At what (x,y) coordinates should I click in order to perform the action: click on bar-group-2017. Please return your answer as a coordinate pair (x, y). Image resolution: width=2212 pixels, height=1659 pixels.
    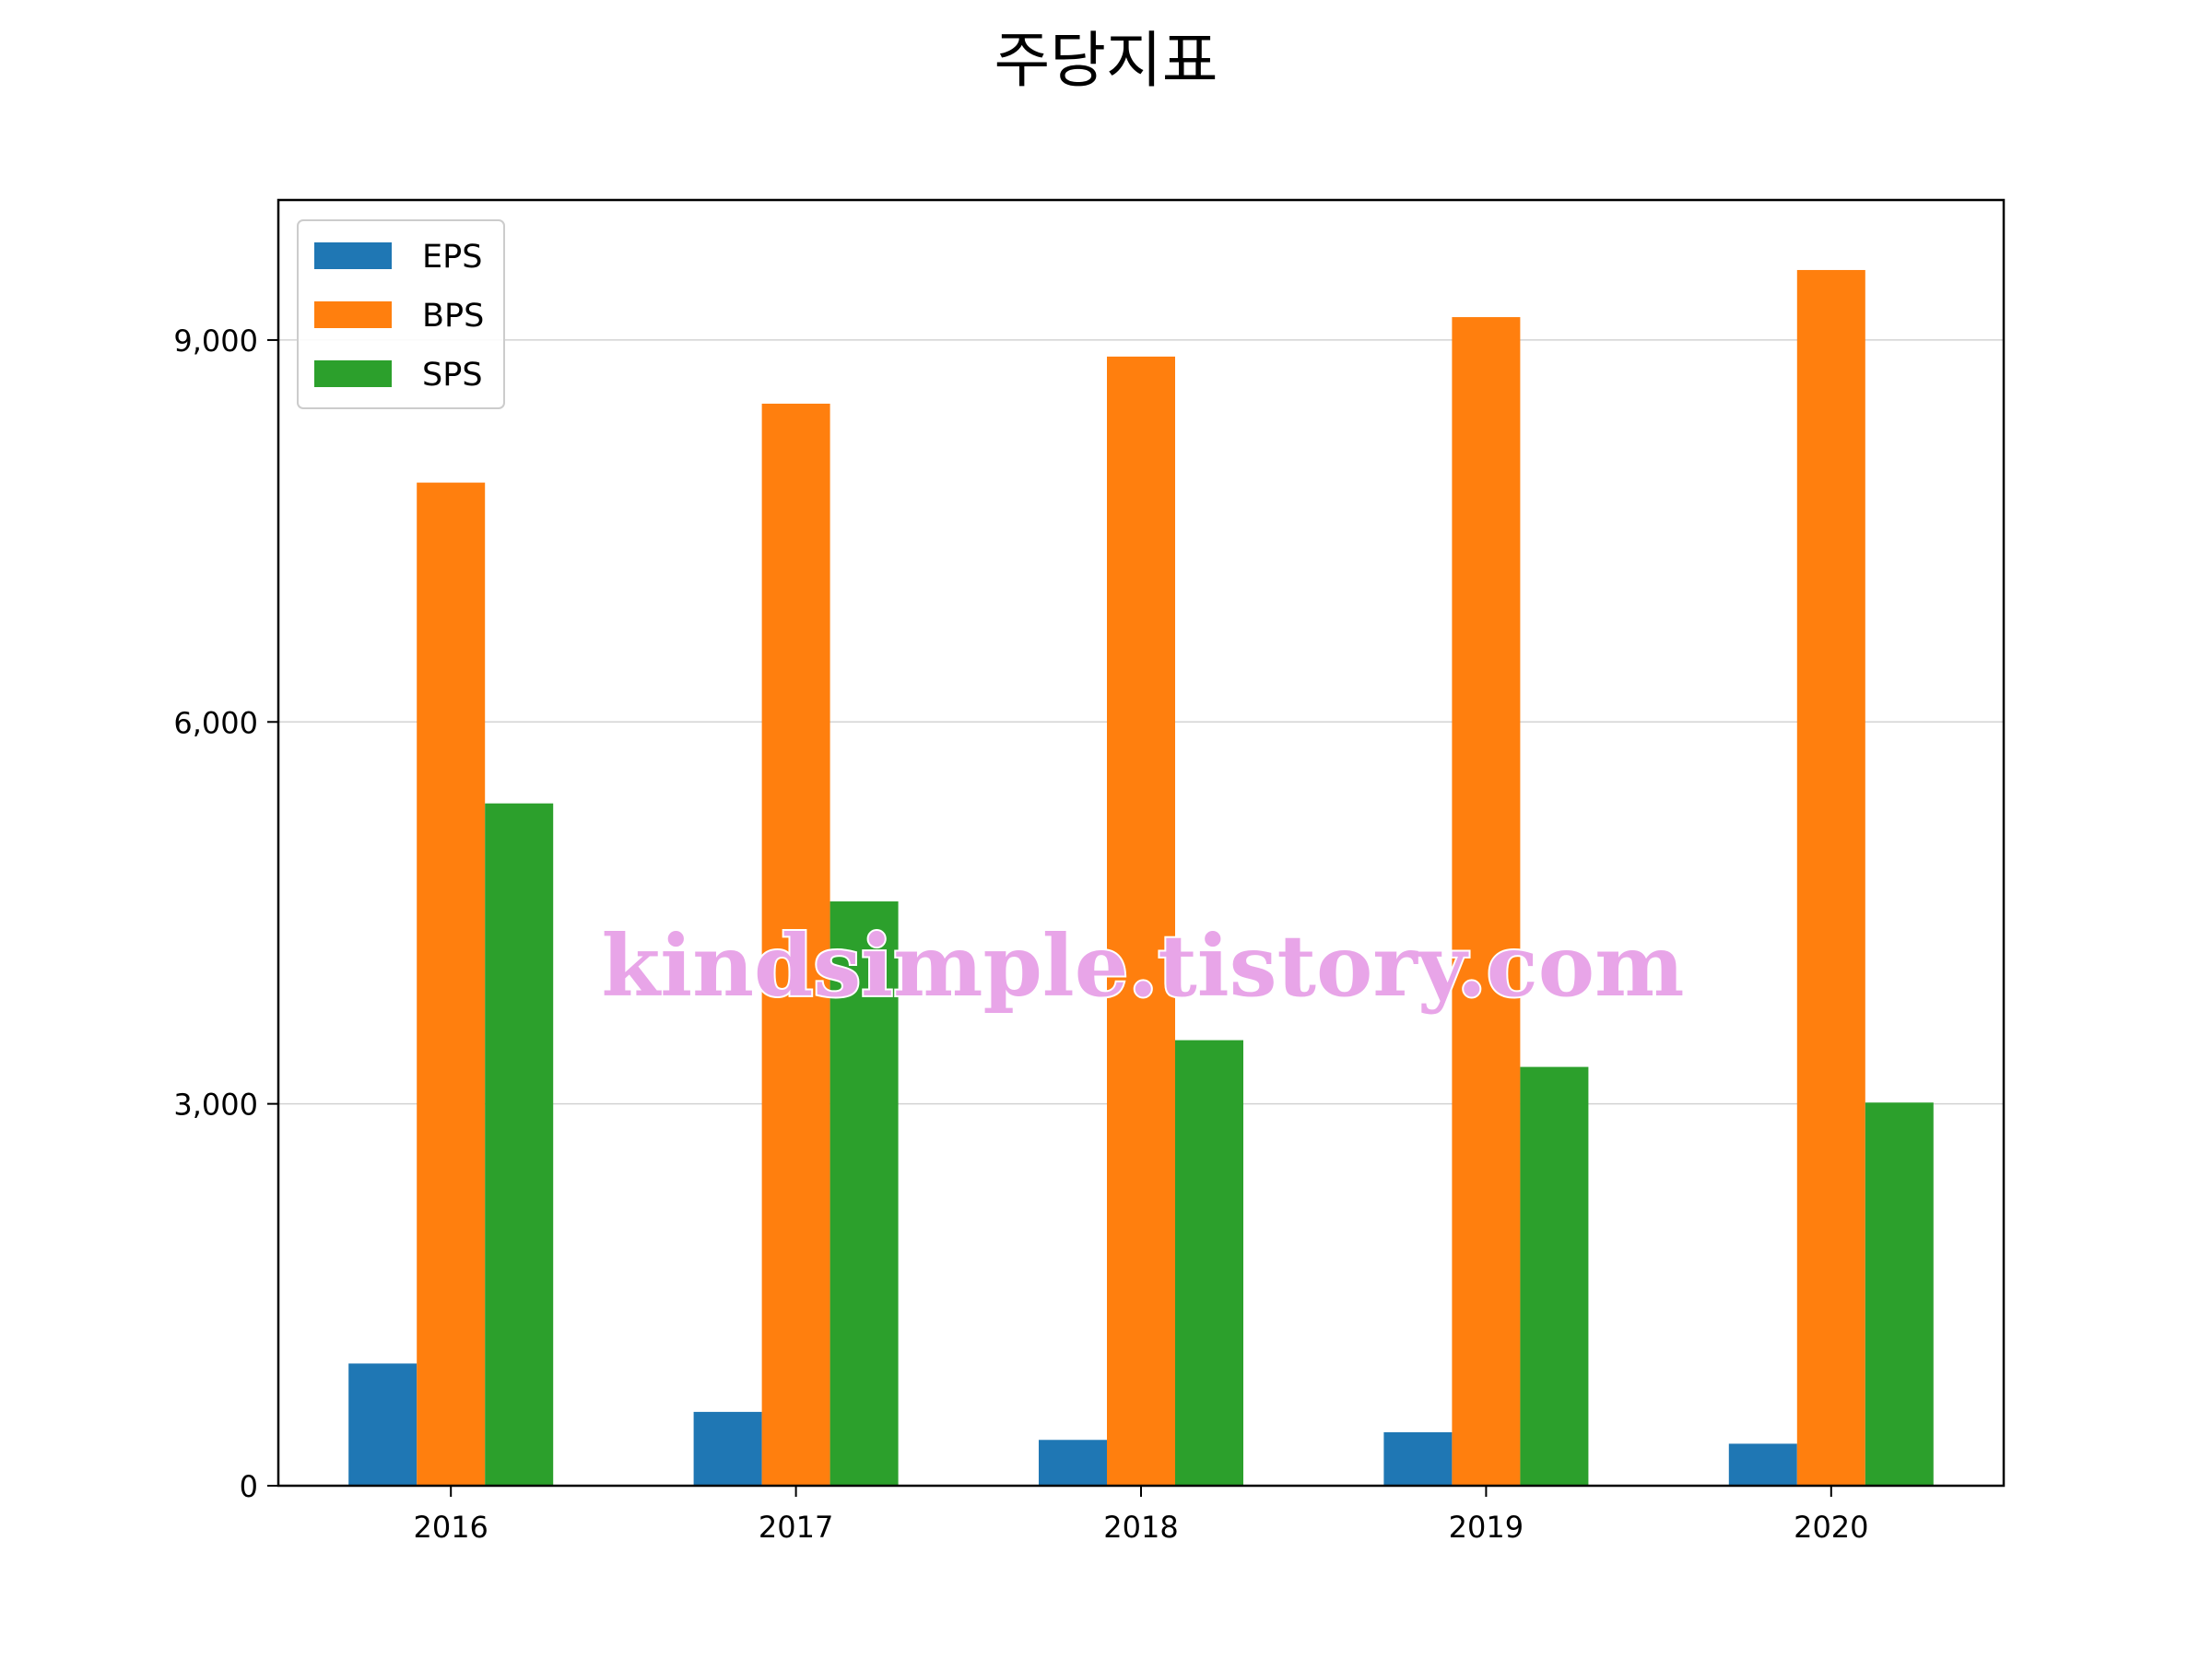
    Looking at the image, I should click on (796, 944).